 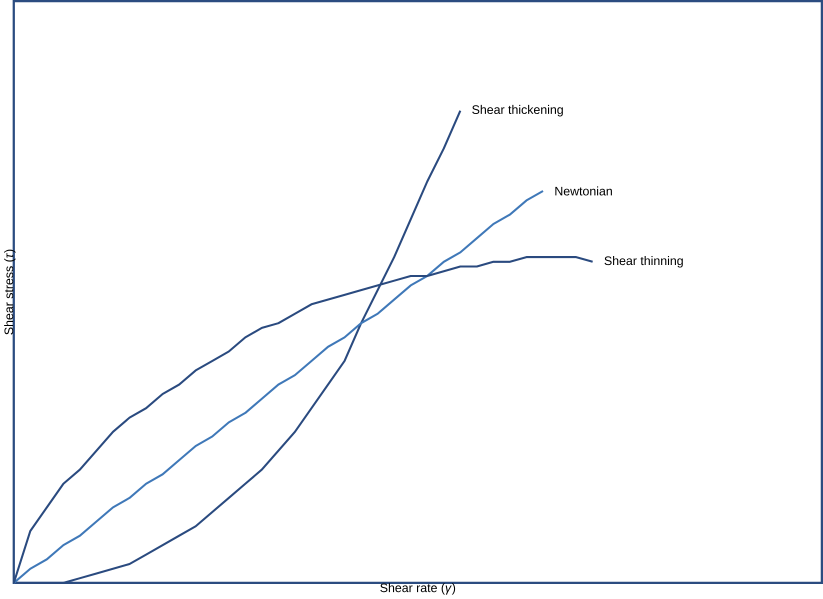 I want to click on series-label: Shear thinning, so click(x=643, y=262).